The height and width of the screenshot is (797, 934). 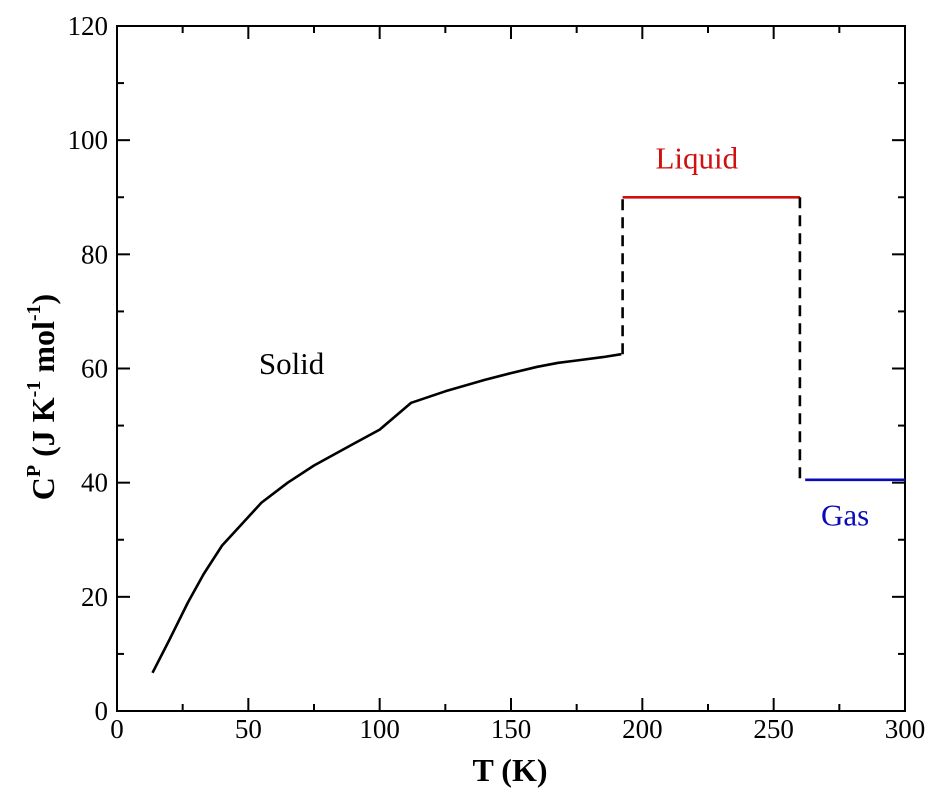 I want to click on y-title-units: mol, so click(x=43, y=351).